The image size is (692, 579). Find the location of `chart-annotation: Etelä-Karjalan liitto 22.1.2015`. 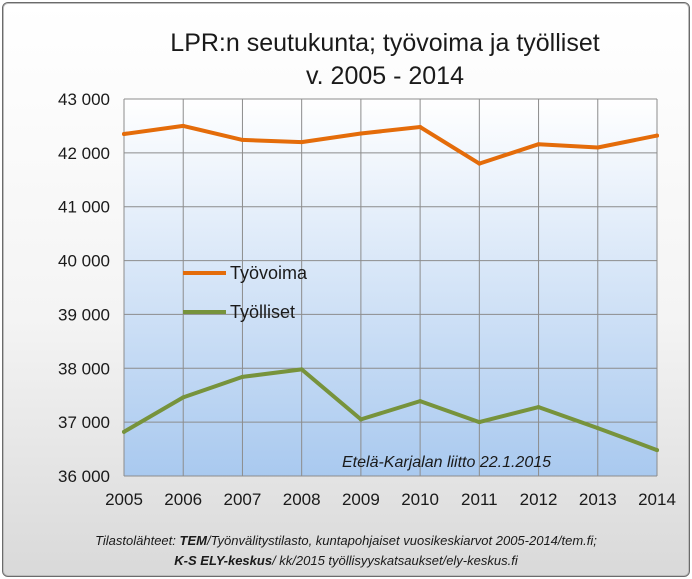

chart-annotation: Etelä-Karjalan liitto 22.1.2015 is located at coordinates (446, 462).